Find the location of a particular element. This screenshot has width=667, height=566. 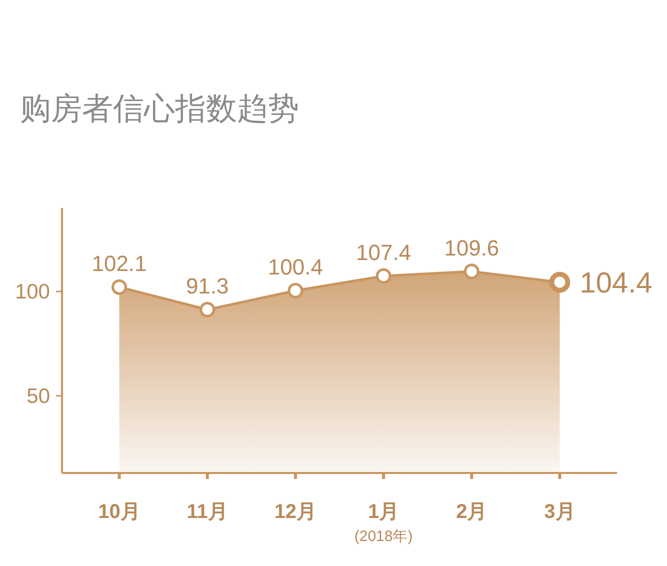

data-label: 102.1 is located at coordinates (119, 263).